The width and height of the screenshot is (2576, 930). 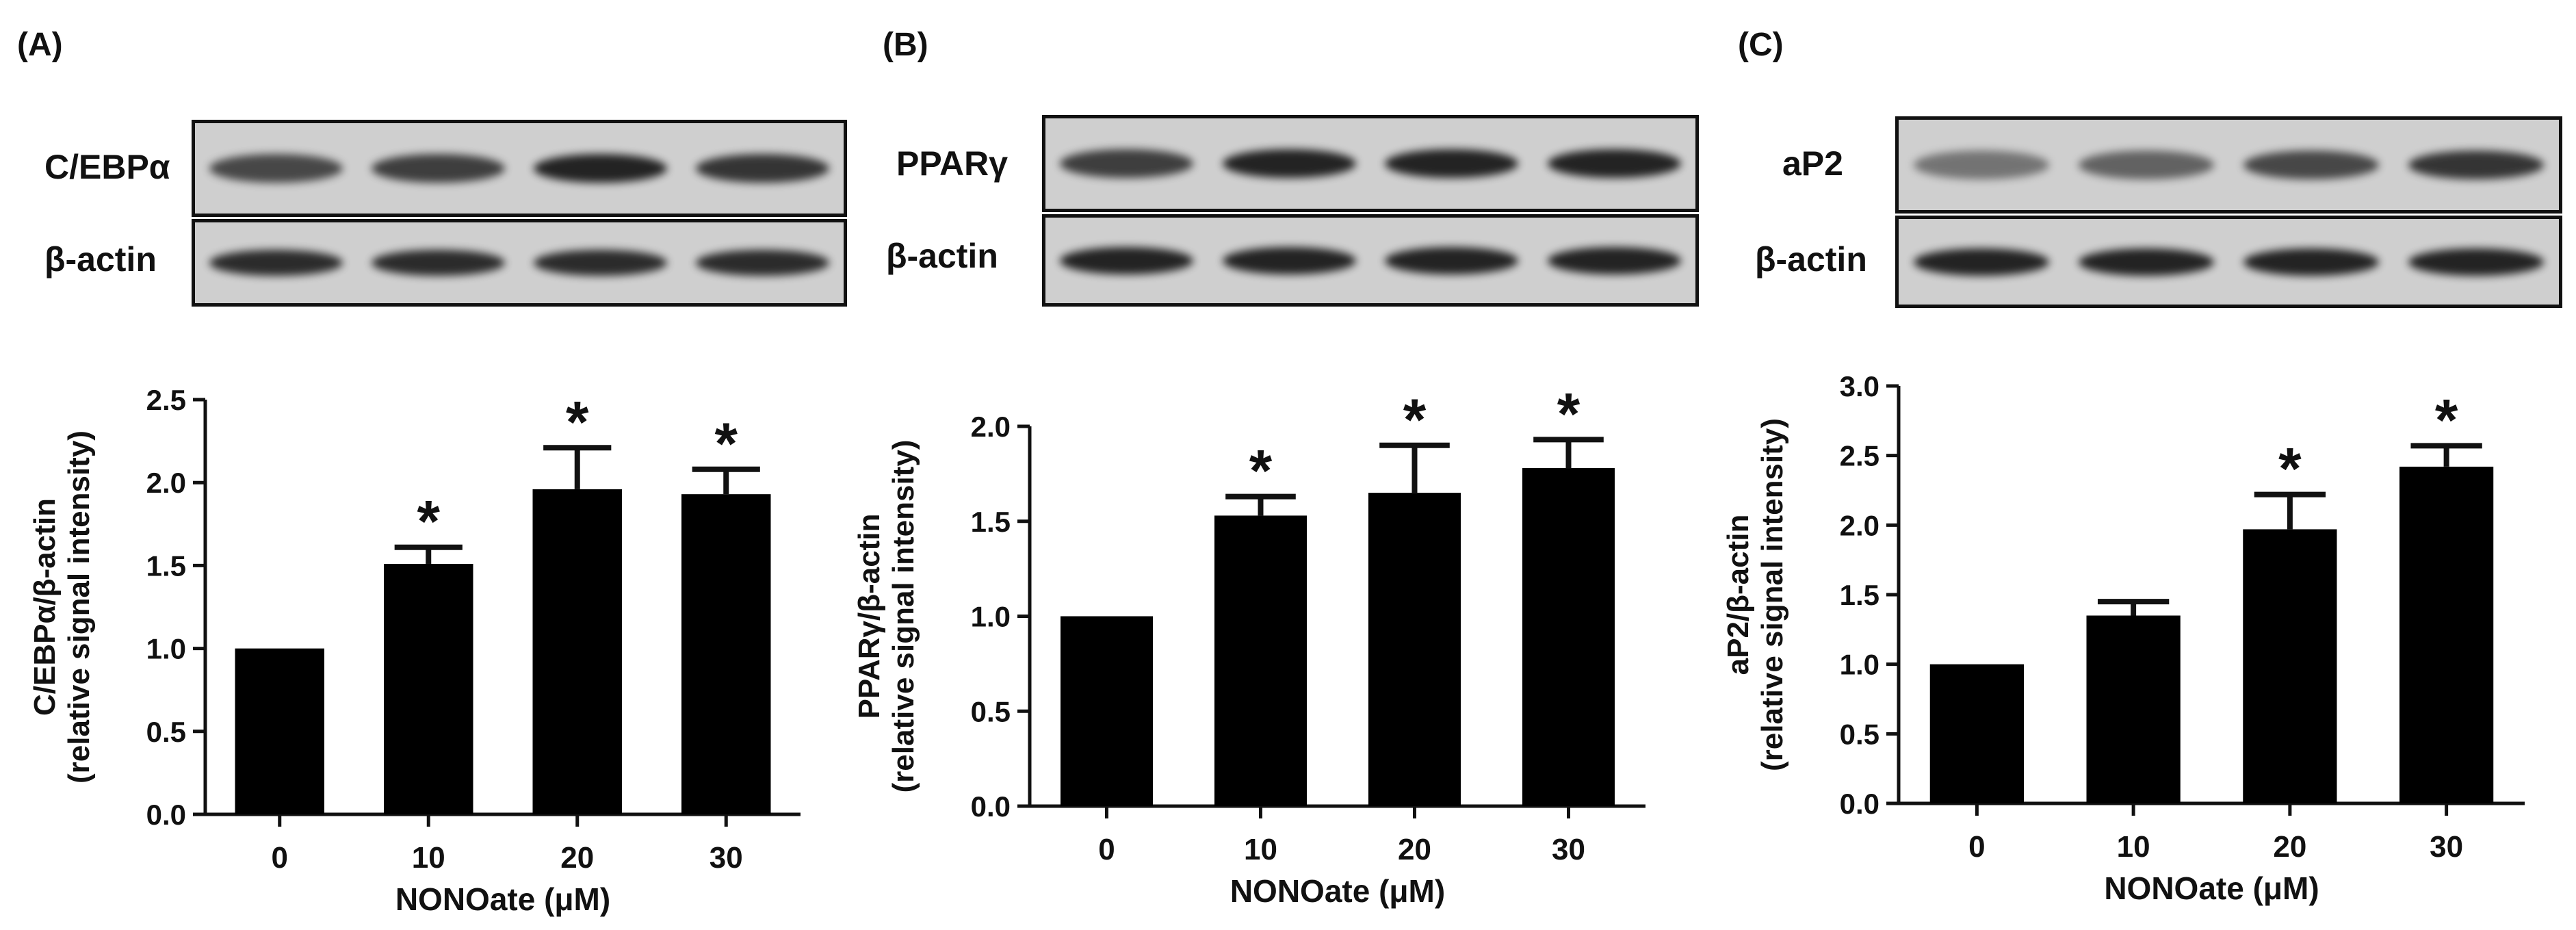 I want to click on blot-target-label: PPARγ, so click(x=952, y=163).